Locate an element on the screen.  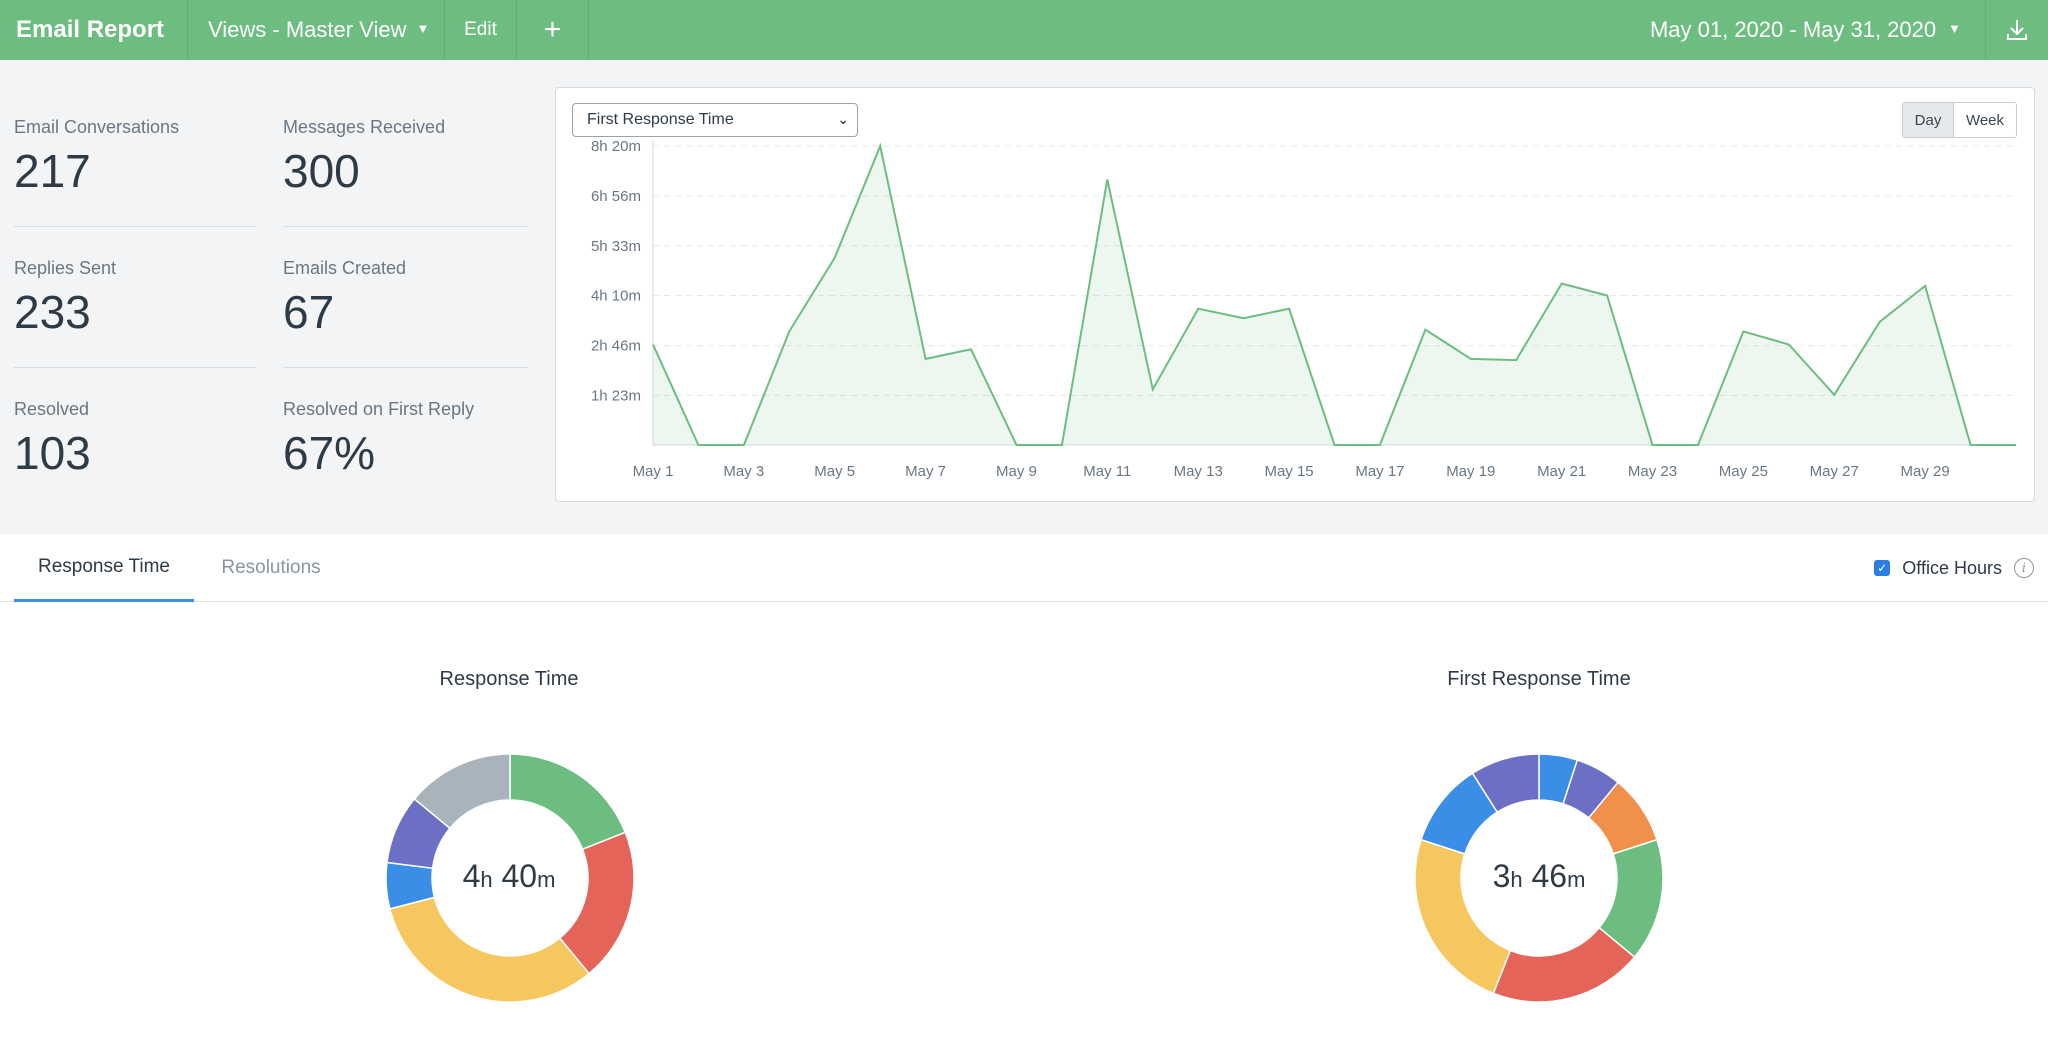
report-title: Email Report is located at coordinates (94, 30).